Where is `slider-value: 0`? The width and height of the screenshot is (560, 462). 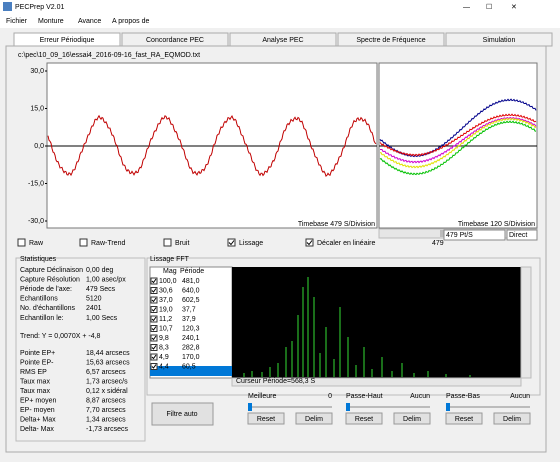 slider-value: 0 is located at coordinates (330, 396).